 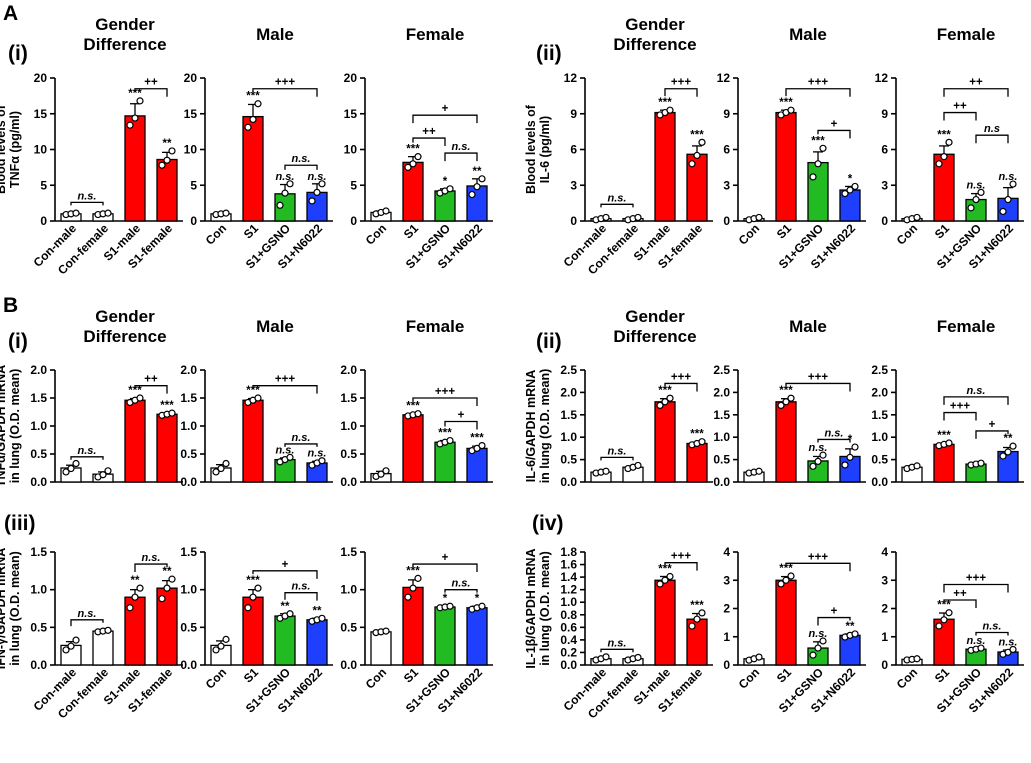 What do you see at coordinates (568, 577) in the screenshot?
I see `y-tick-label: 1.4` at bounding box center [568, 577].